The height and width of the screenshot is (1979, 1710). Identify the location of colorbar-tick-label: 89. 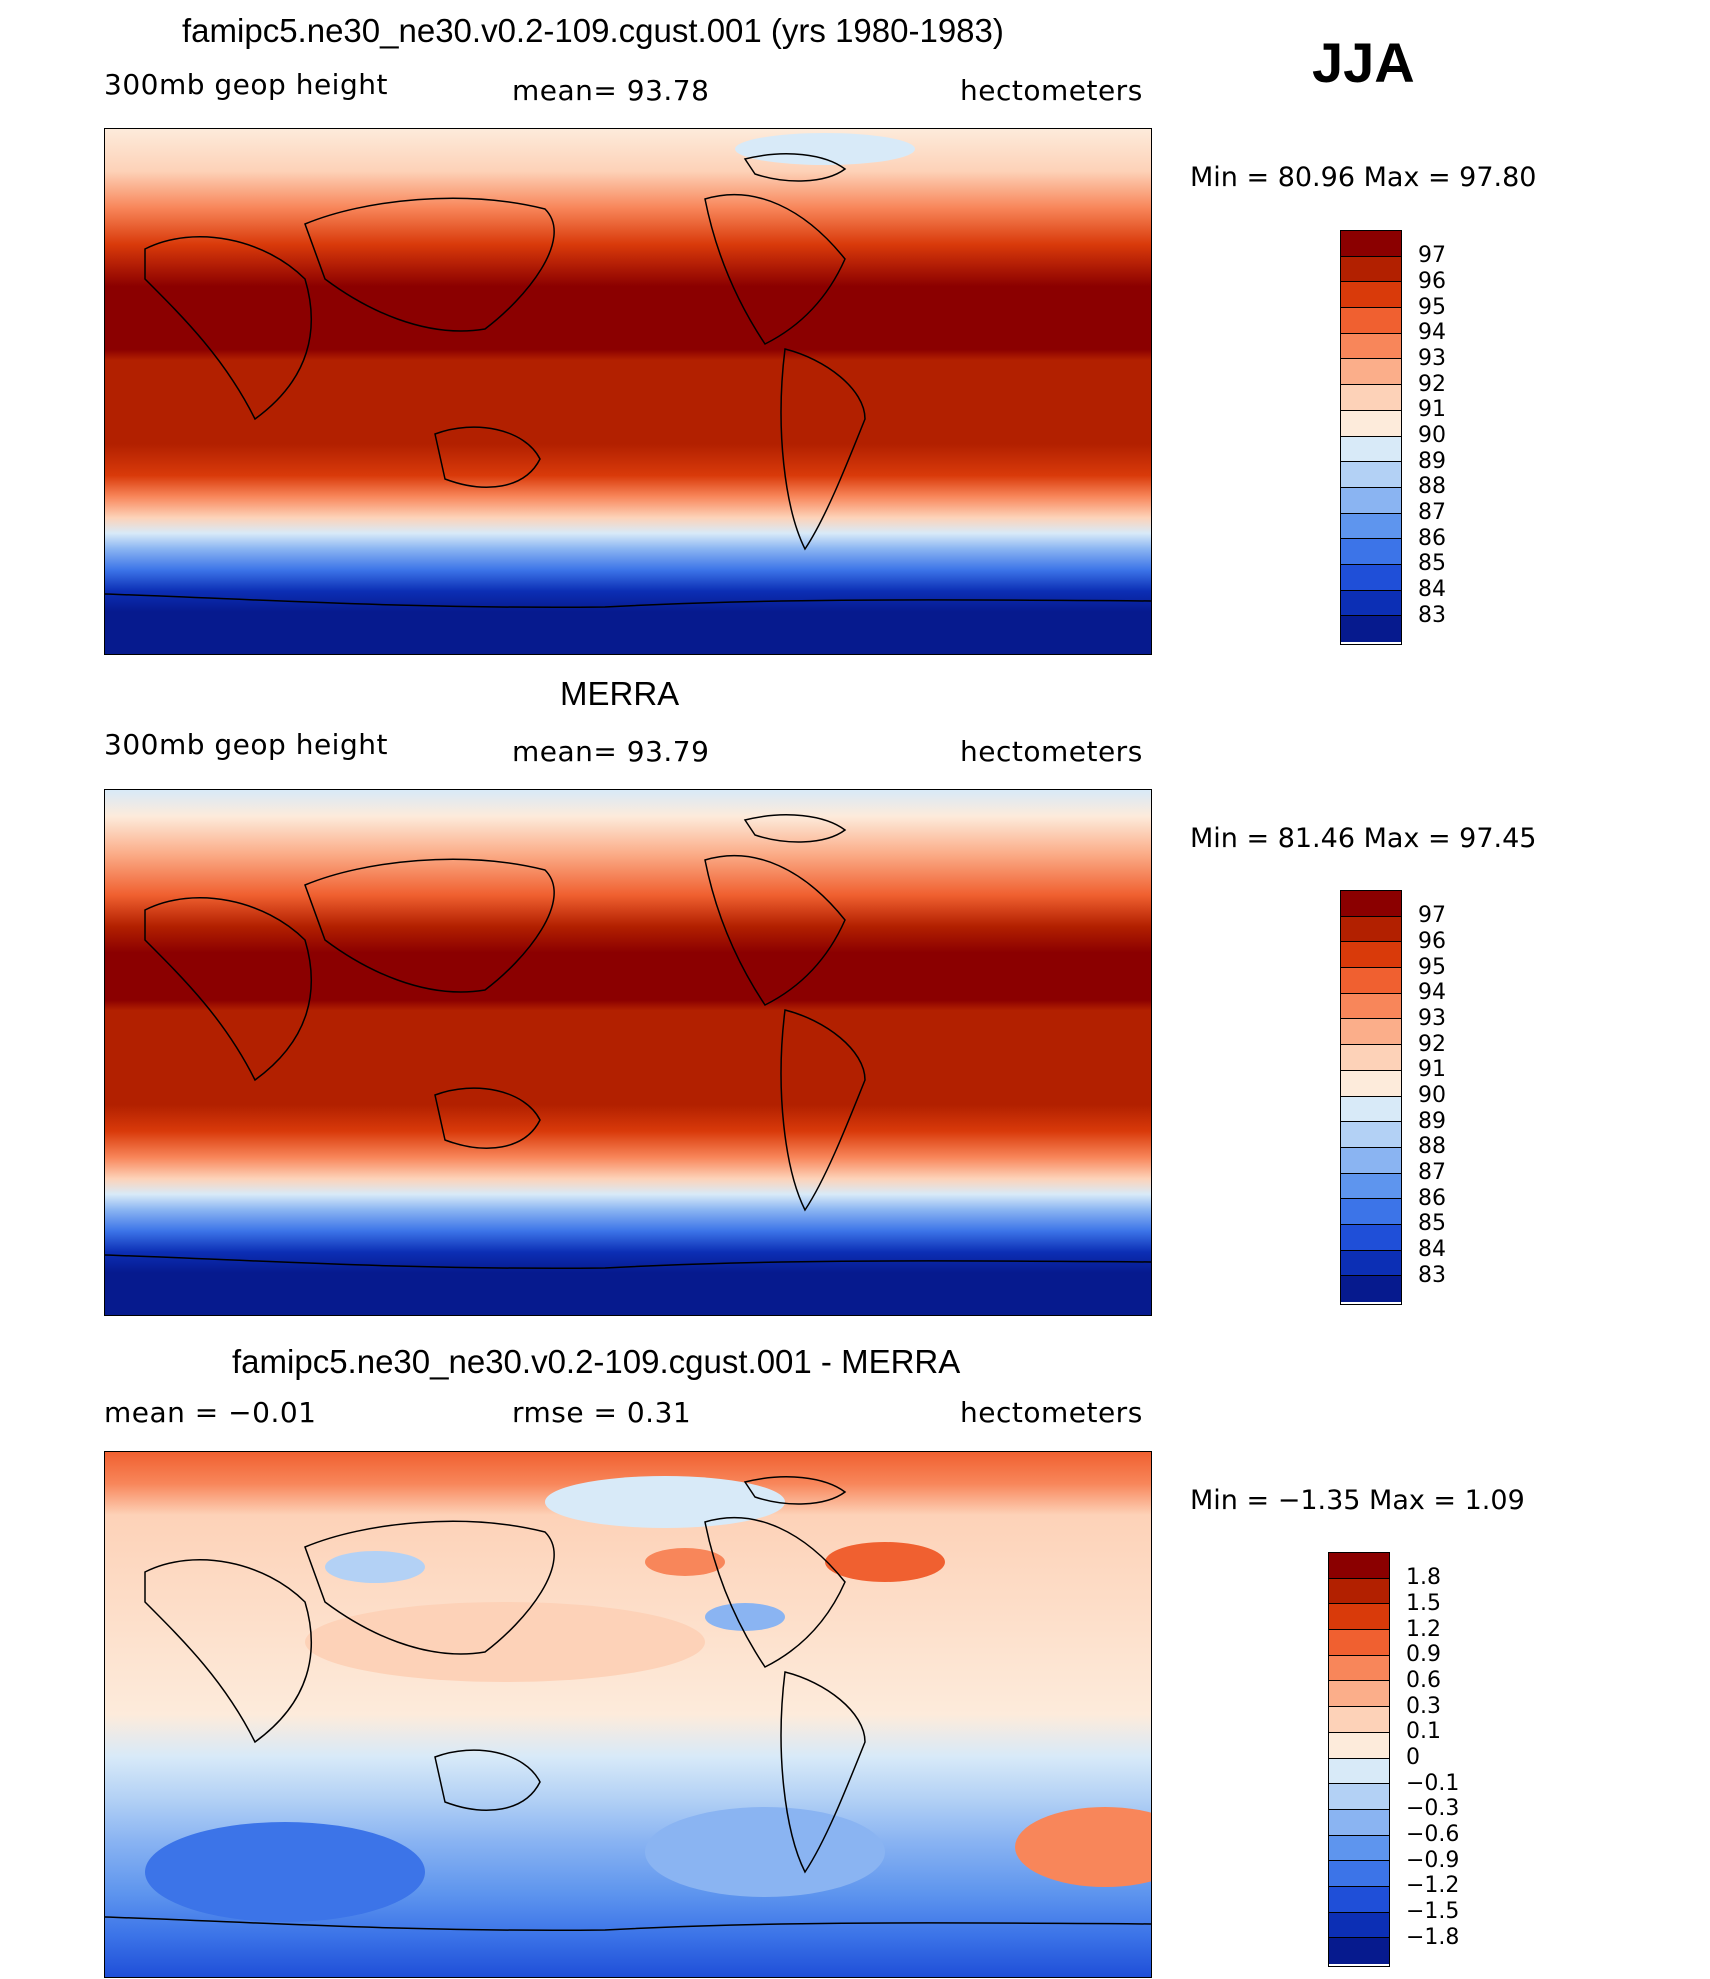
(1432, 461).